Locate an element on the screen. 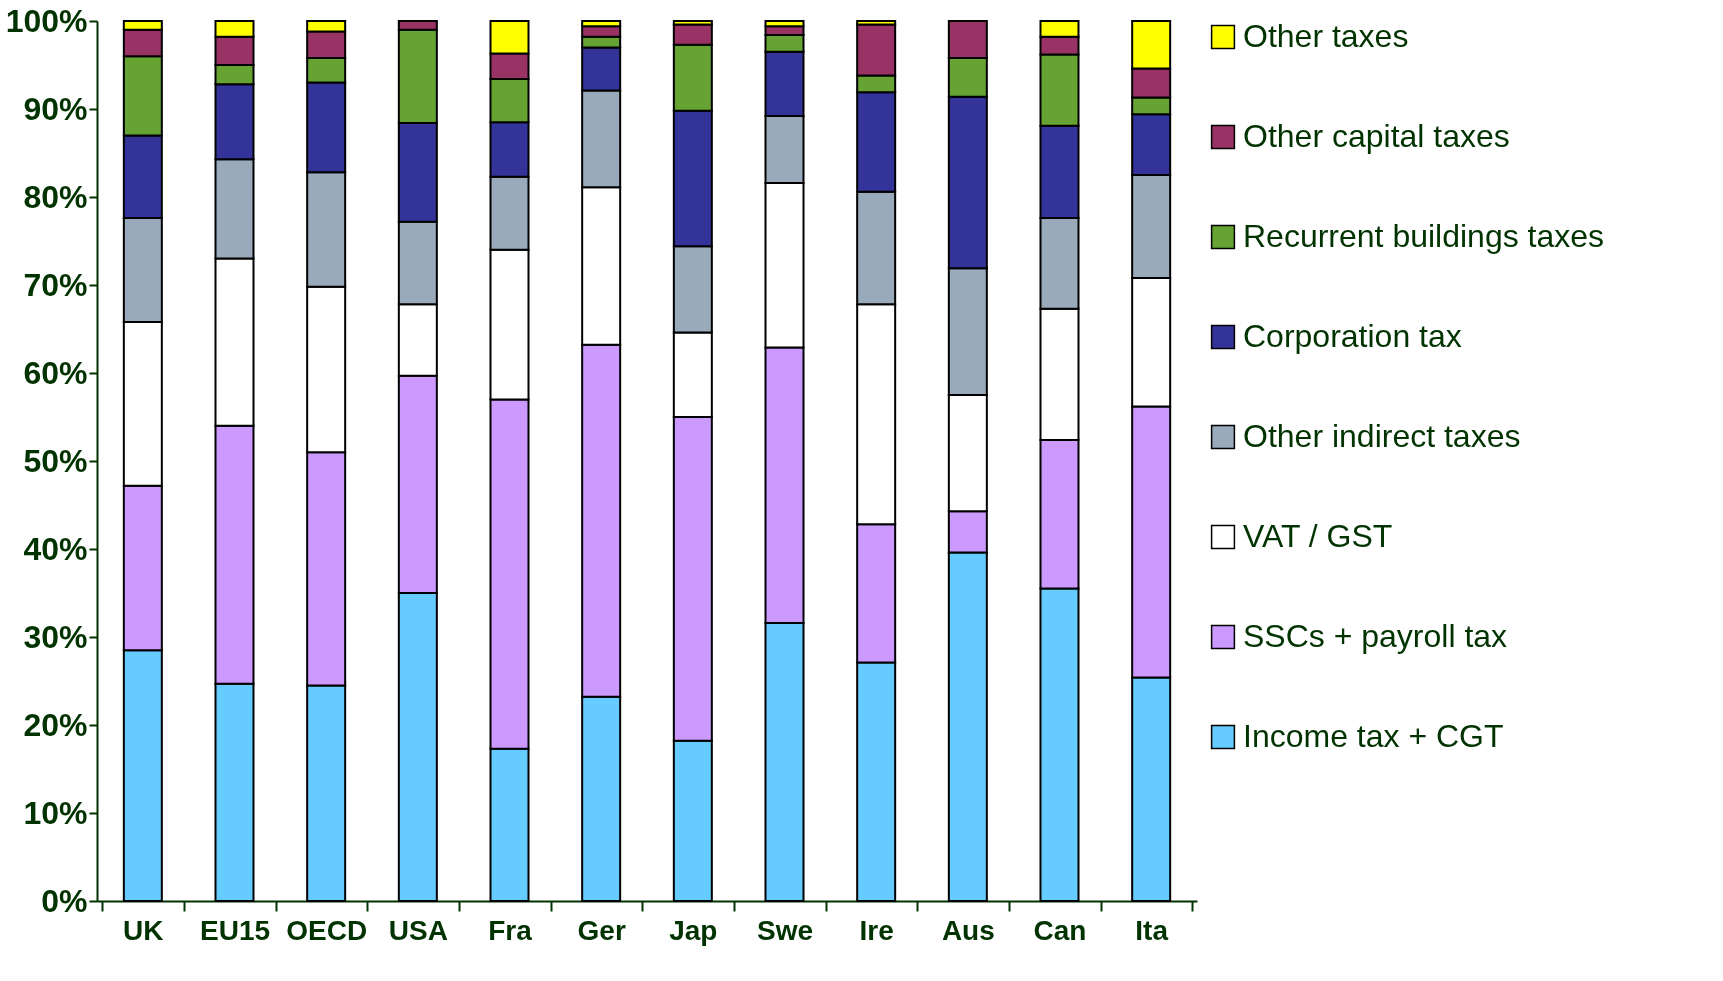 The image size is (1723, 981). y-tick-label: 0% is located at coordinates (64, 900).